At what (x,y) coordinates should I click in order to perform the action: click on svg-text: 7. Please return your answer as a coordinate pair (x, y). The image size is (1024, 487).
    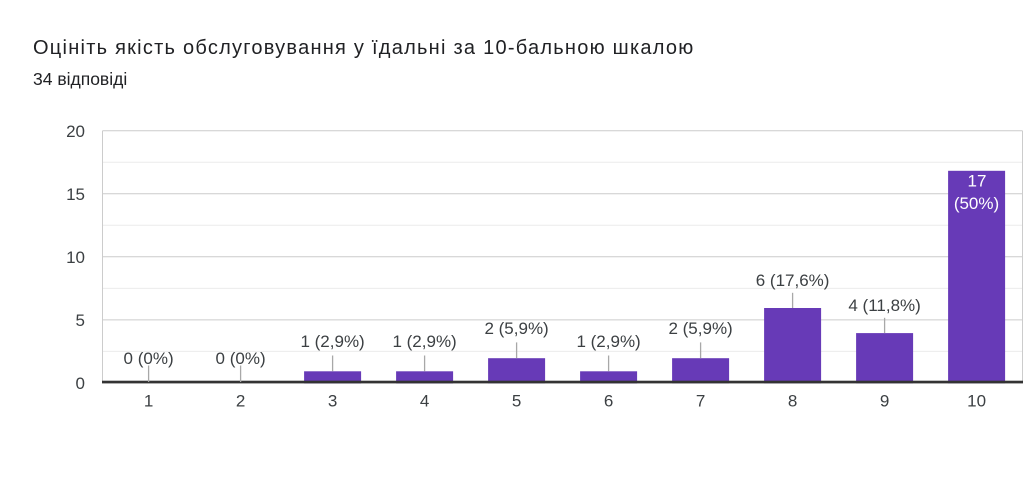
    Looking at the image, I should click on (700, 401).